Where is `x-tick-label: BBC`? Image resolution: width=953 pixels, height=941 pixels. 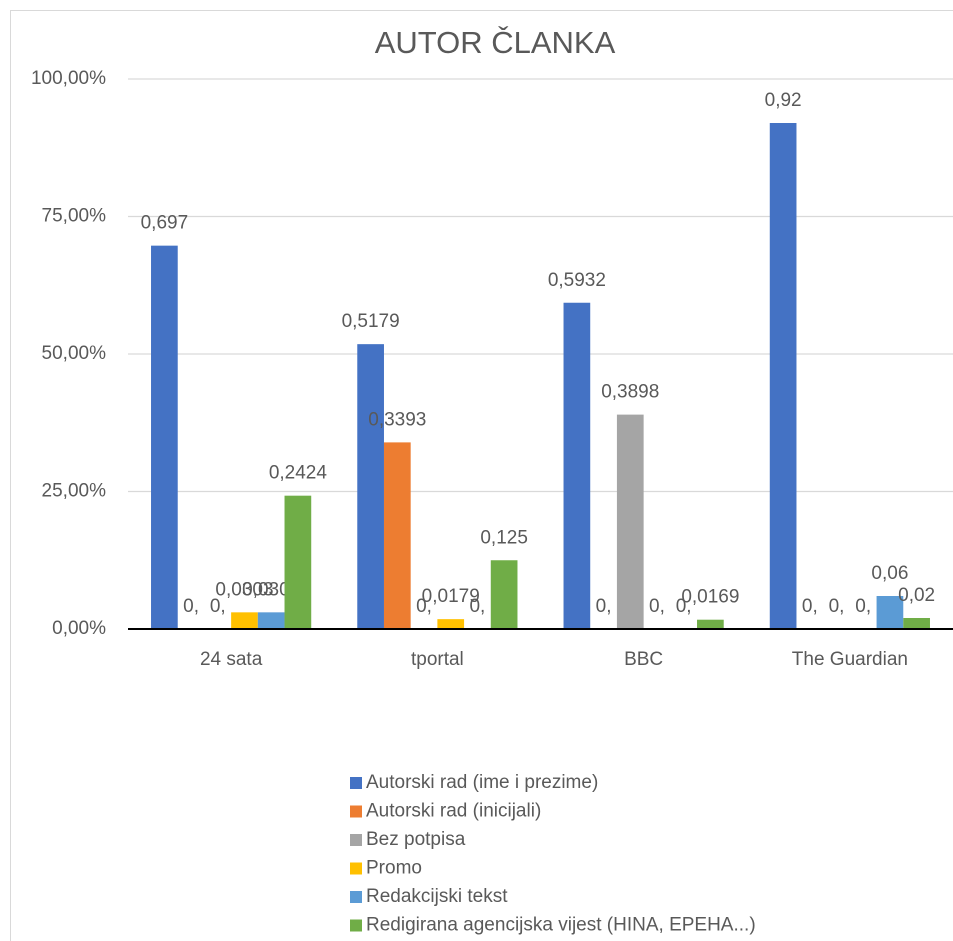 x-tick-label: BBC is located at coordinates (643, 659).